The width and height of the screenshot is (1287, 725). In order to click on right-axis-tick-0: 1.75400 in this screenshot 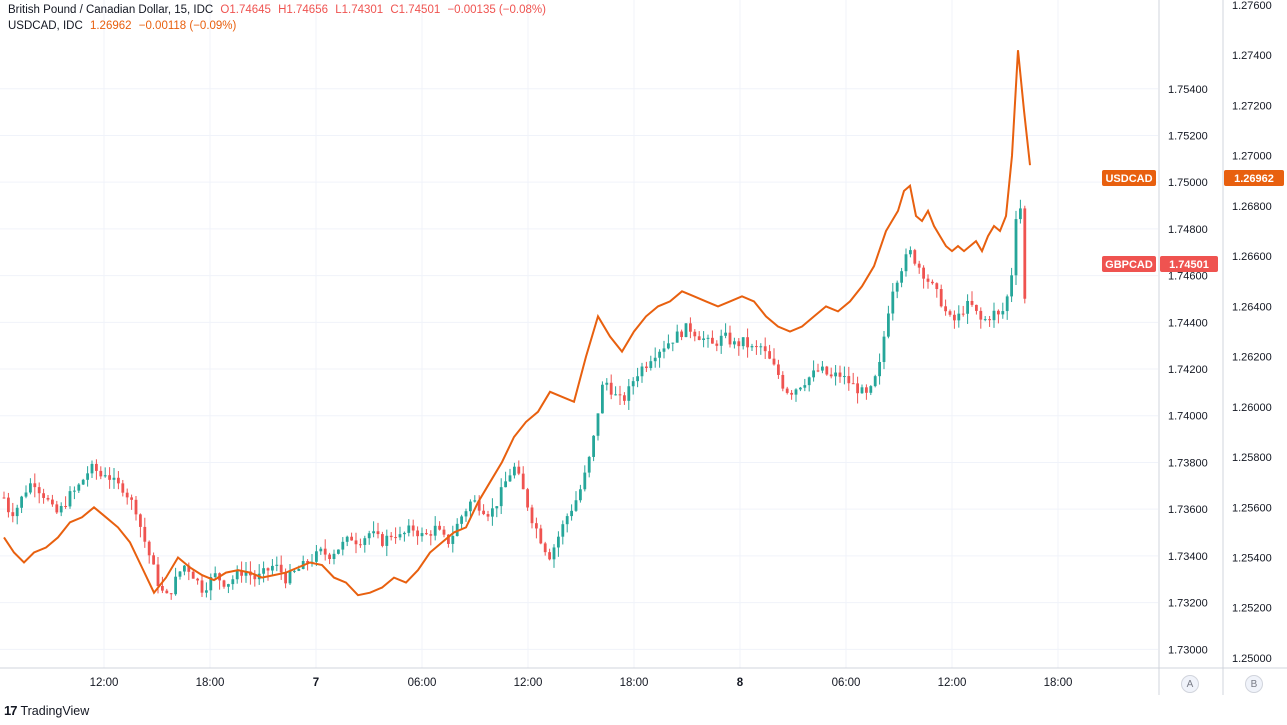, I will do `click(1188, 90)`.